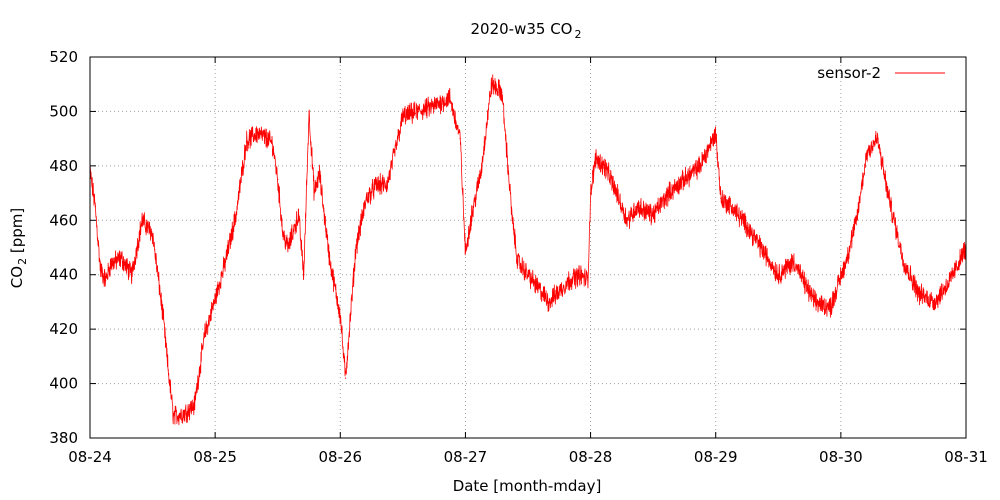  I want to click on x-tick-label: 08-27, so click(466, 457).